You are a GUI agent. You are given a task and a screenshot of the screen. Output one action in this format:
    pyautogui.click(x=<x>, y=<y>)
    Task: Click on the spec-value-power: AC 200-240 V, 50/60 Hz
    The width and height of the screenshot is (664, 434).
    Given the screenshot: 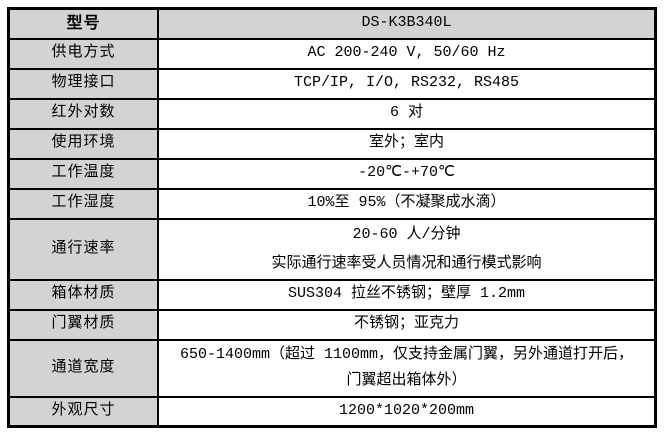 What is the action you would take?
    pyautogui.click(x=407, y=53)
    